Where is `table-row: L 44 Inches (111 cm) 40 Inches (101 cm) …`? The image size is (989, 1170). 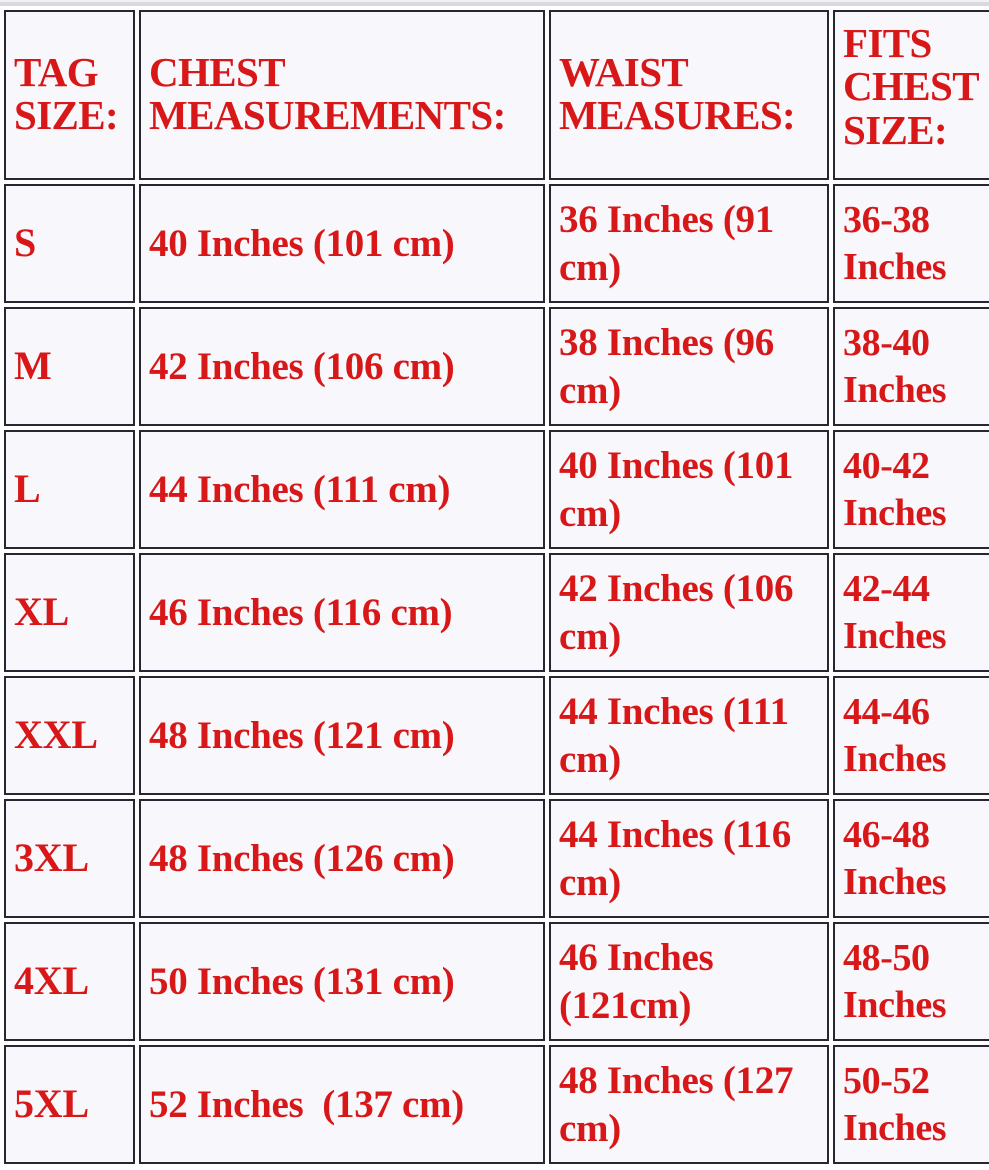
table-row: L 44 Inches (111 cm) 40 Inches (101 cm) … is located at coordinates (496, 489).